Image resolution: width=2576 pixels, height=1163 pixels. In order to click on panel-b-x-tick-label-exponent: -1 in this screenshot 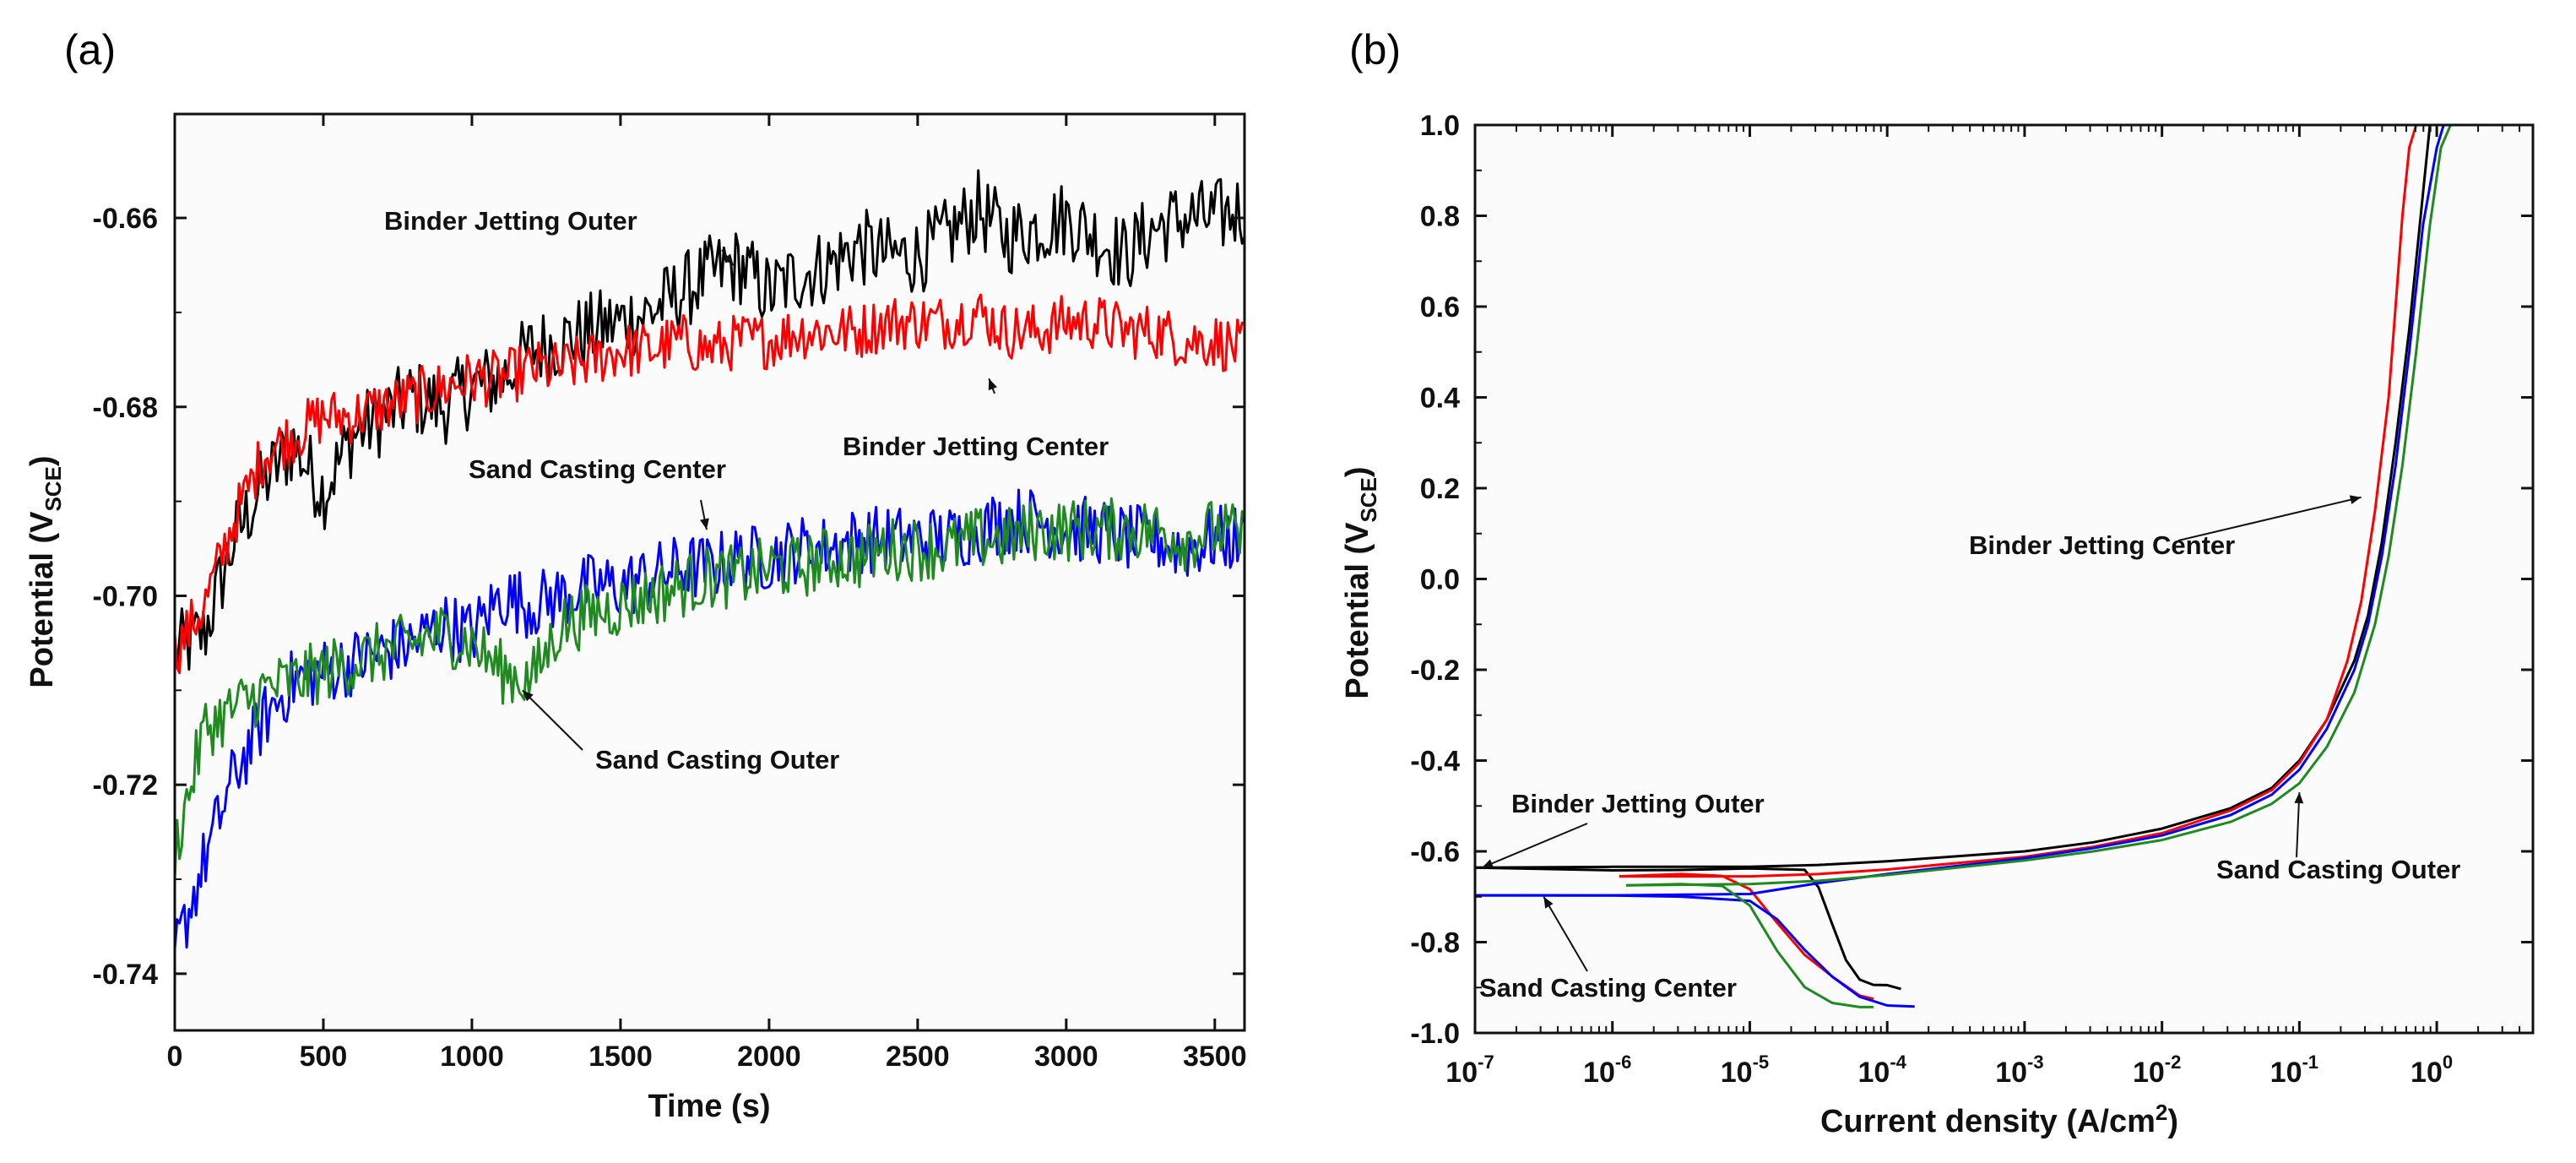, I will do `click(2310, 1063)`.